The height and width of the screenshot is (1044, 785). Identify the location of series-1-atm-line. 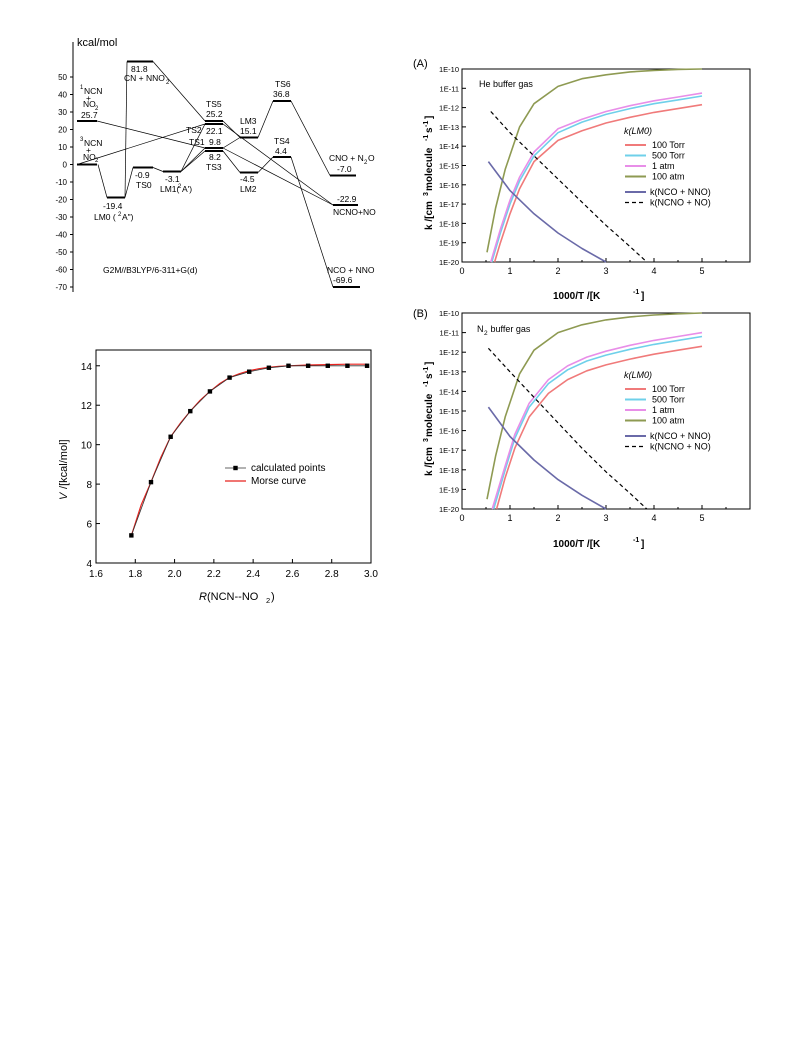
(596, 177).